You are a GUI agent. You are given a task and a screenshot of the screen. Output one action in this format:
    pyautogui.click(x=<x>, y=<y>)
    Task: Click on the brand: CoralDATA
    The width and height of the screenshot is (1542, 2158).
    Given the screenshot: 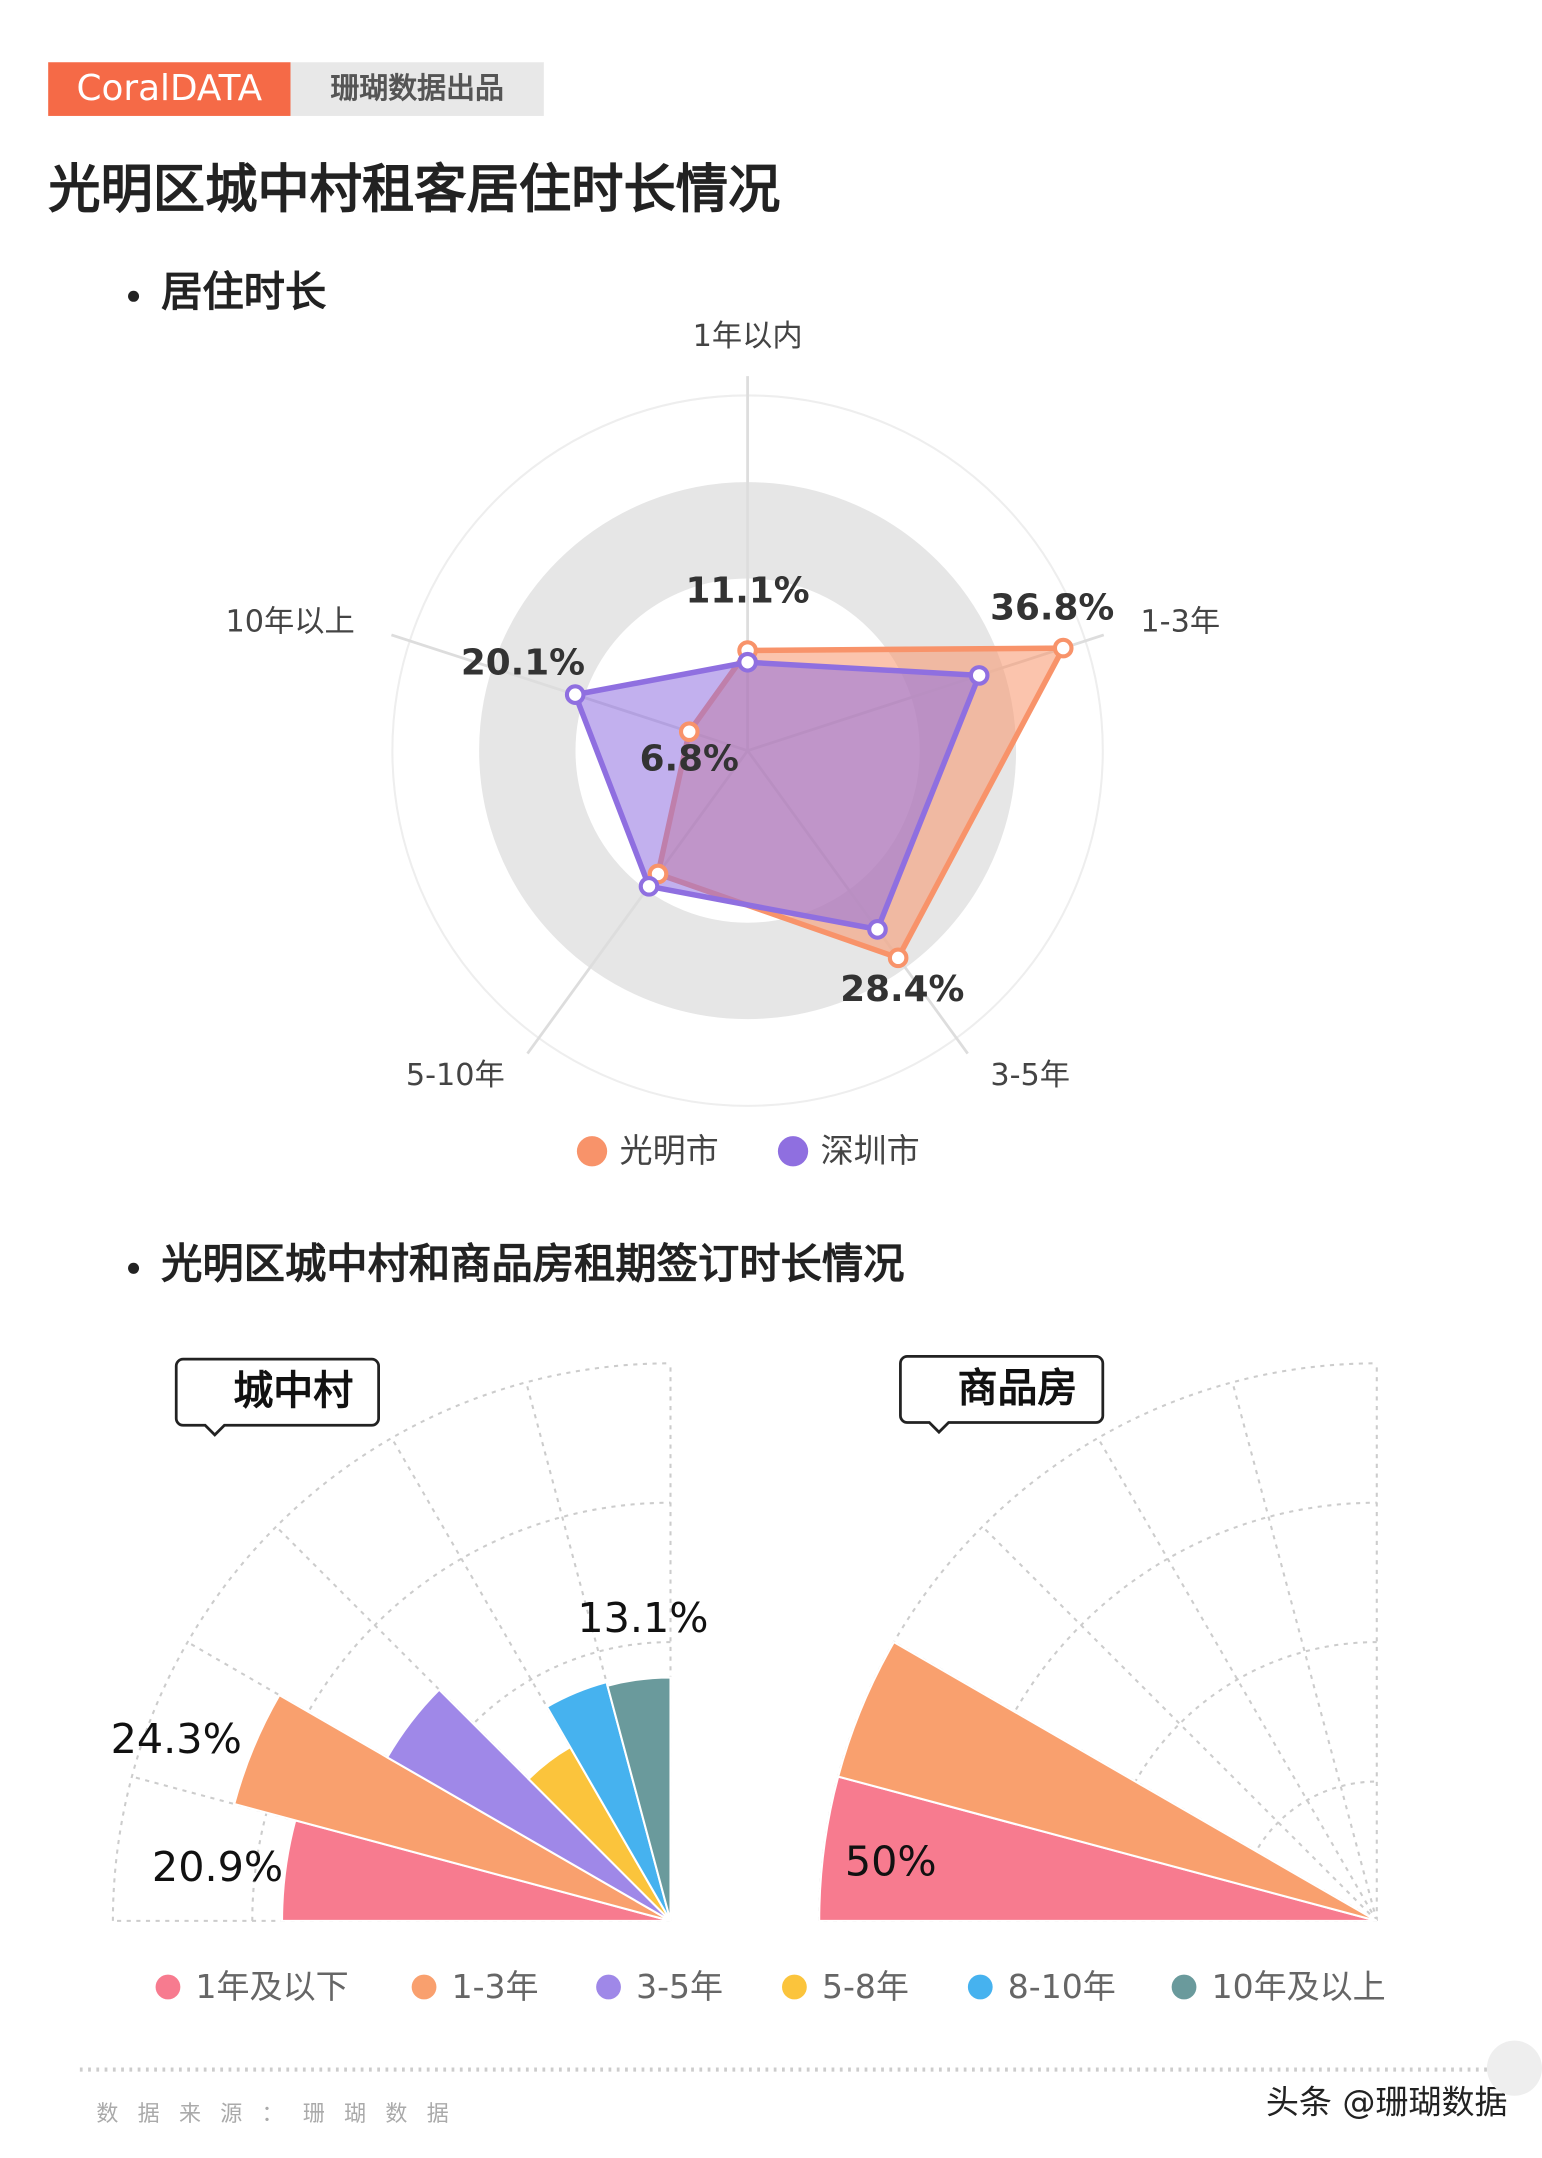 What is the action you would take?
    pyautogui.click(x=170, y=88)
    